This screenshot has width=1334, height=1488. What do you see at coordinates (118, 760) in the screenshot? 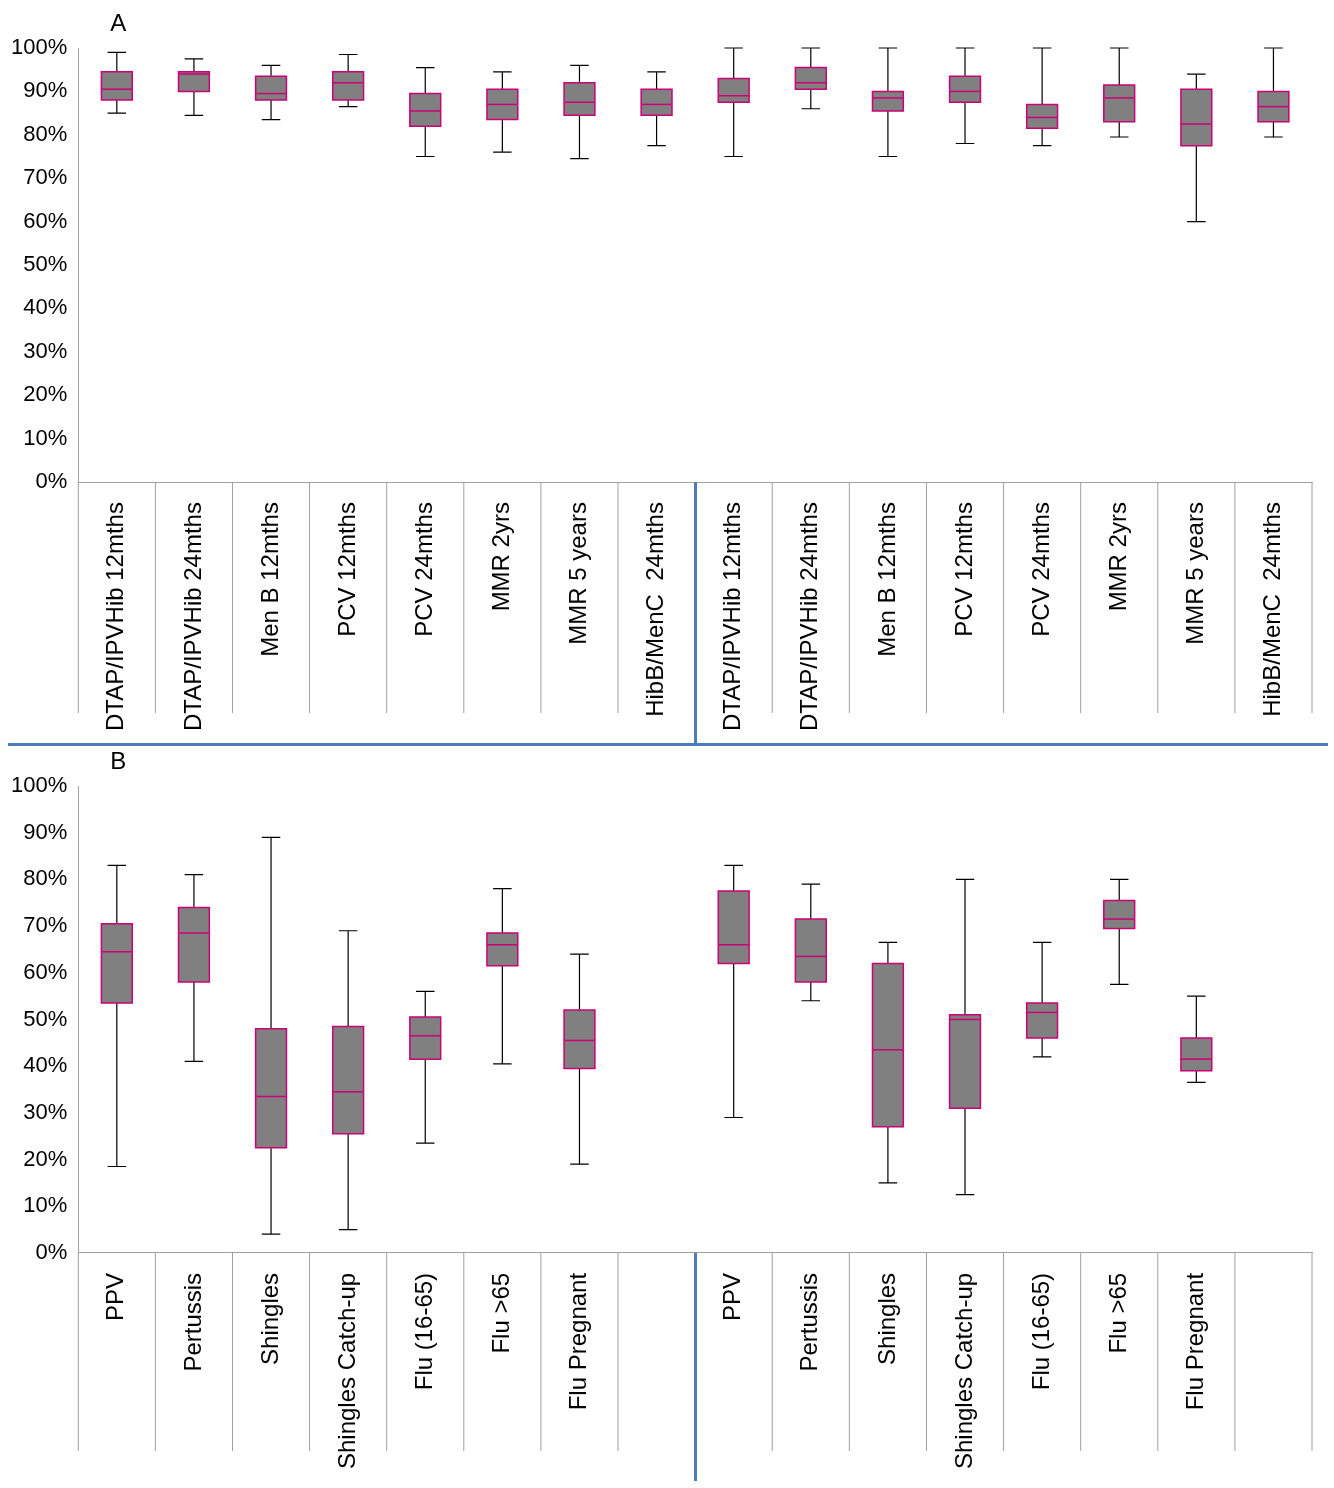
I see `chart-title: B` at bounding box center [118, 760].